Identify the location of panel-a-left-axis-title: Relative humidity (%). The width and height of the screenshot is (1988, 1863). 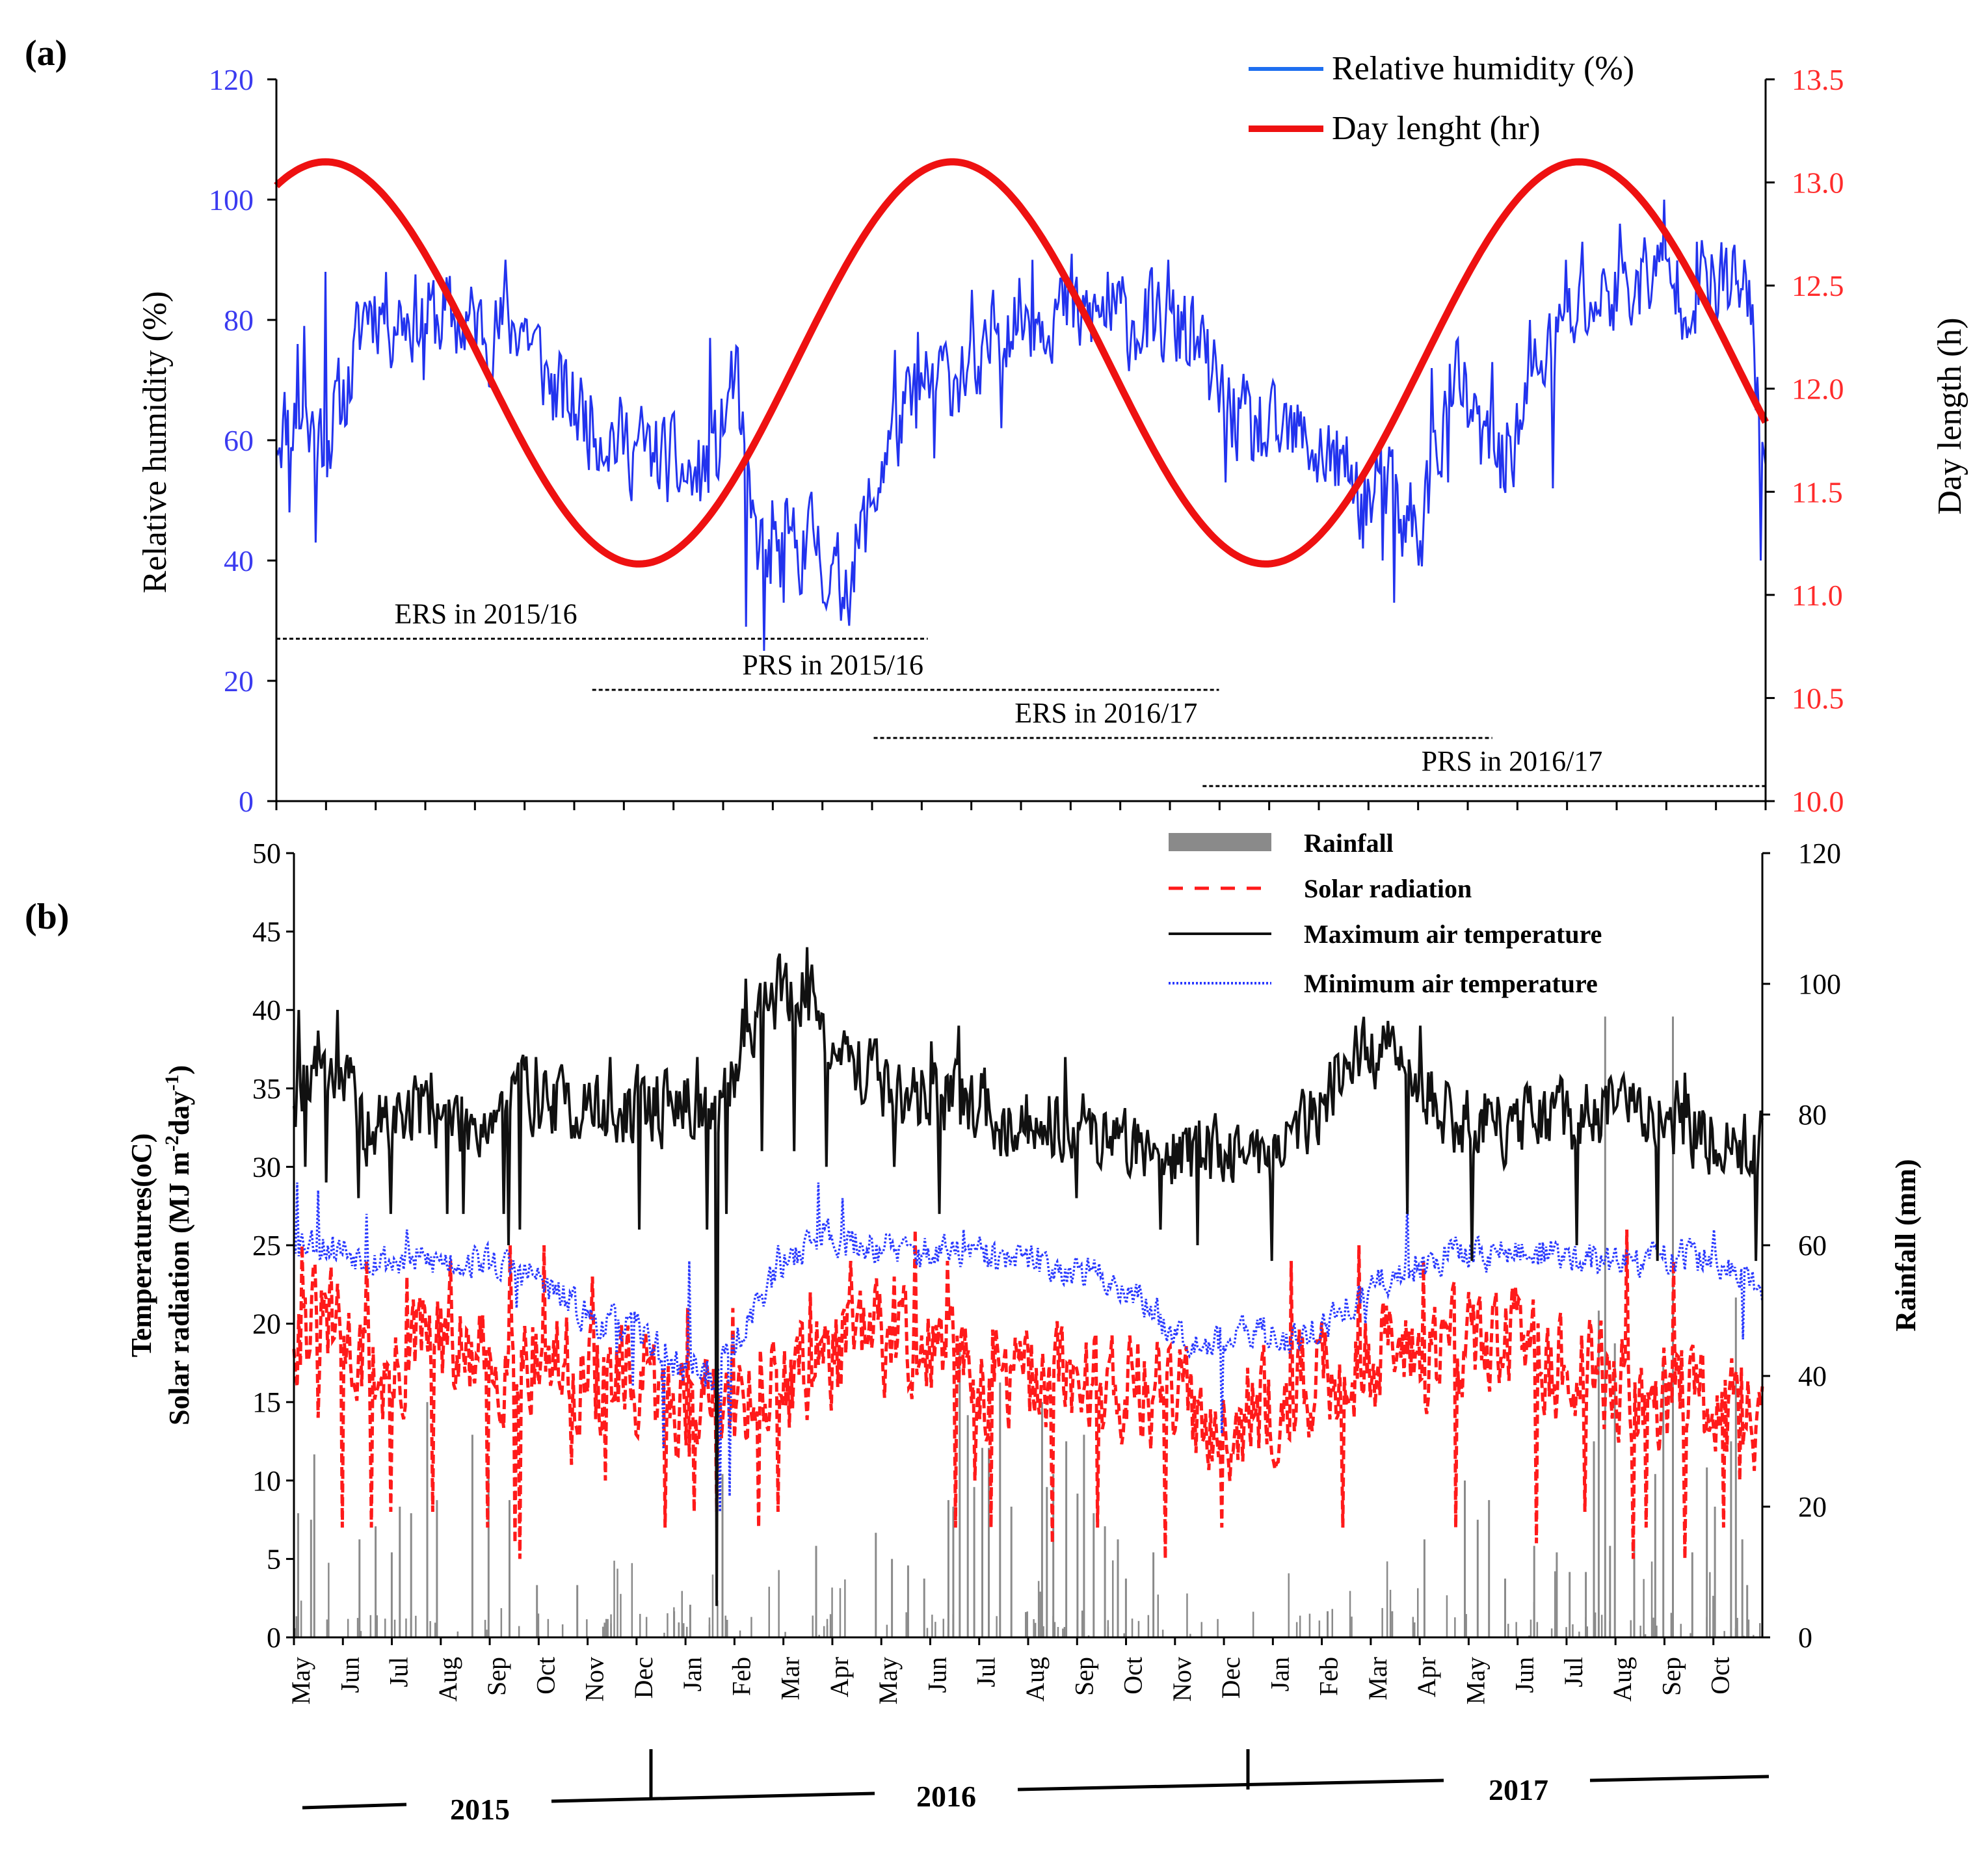
(155, 442).